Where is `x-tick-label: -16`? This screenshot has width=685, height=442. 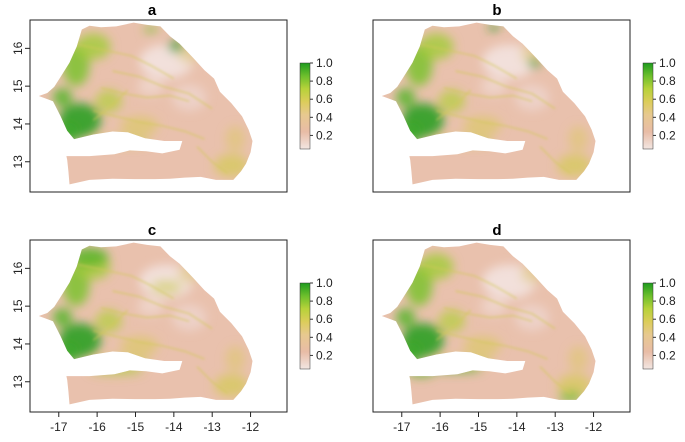
x-tick-label: -16 is located at coordinates (97, 427).